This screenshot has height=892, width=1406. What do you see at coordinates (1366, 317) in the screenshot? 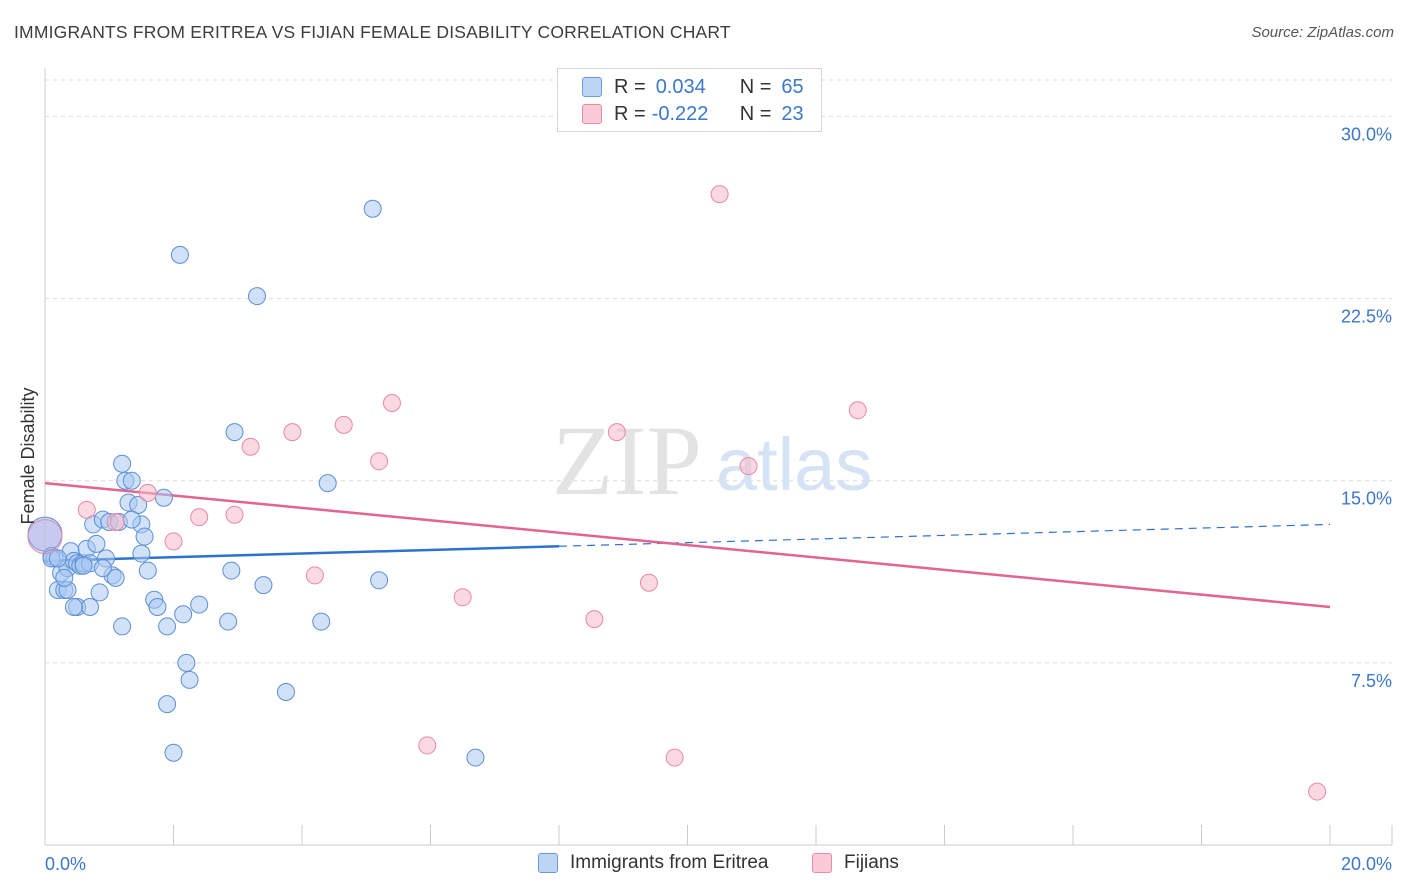
I see `y-tick-label: 22.5%` at bounding box center [1366, 317].